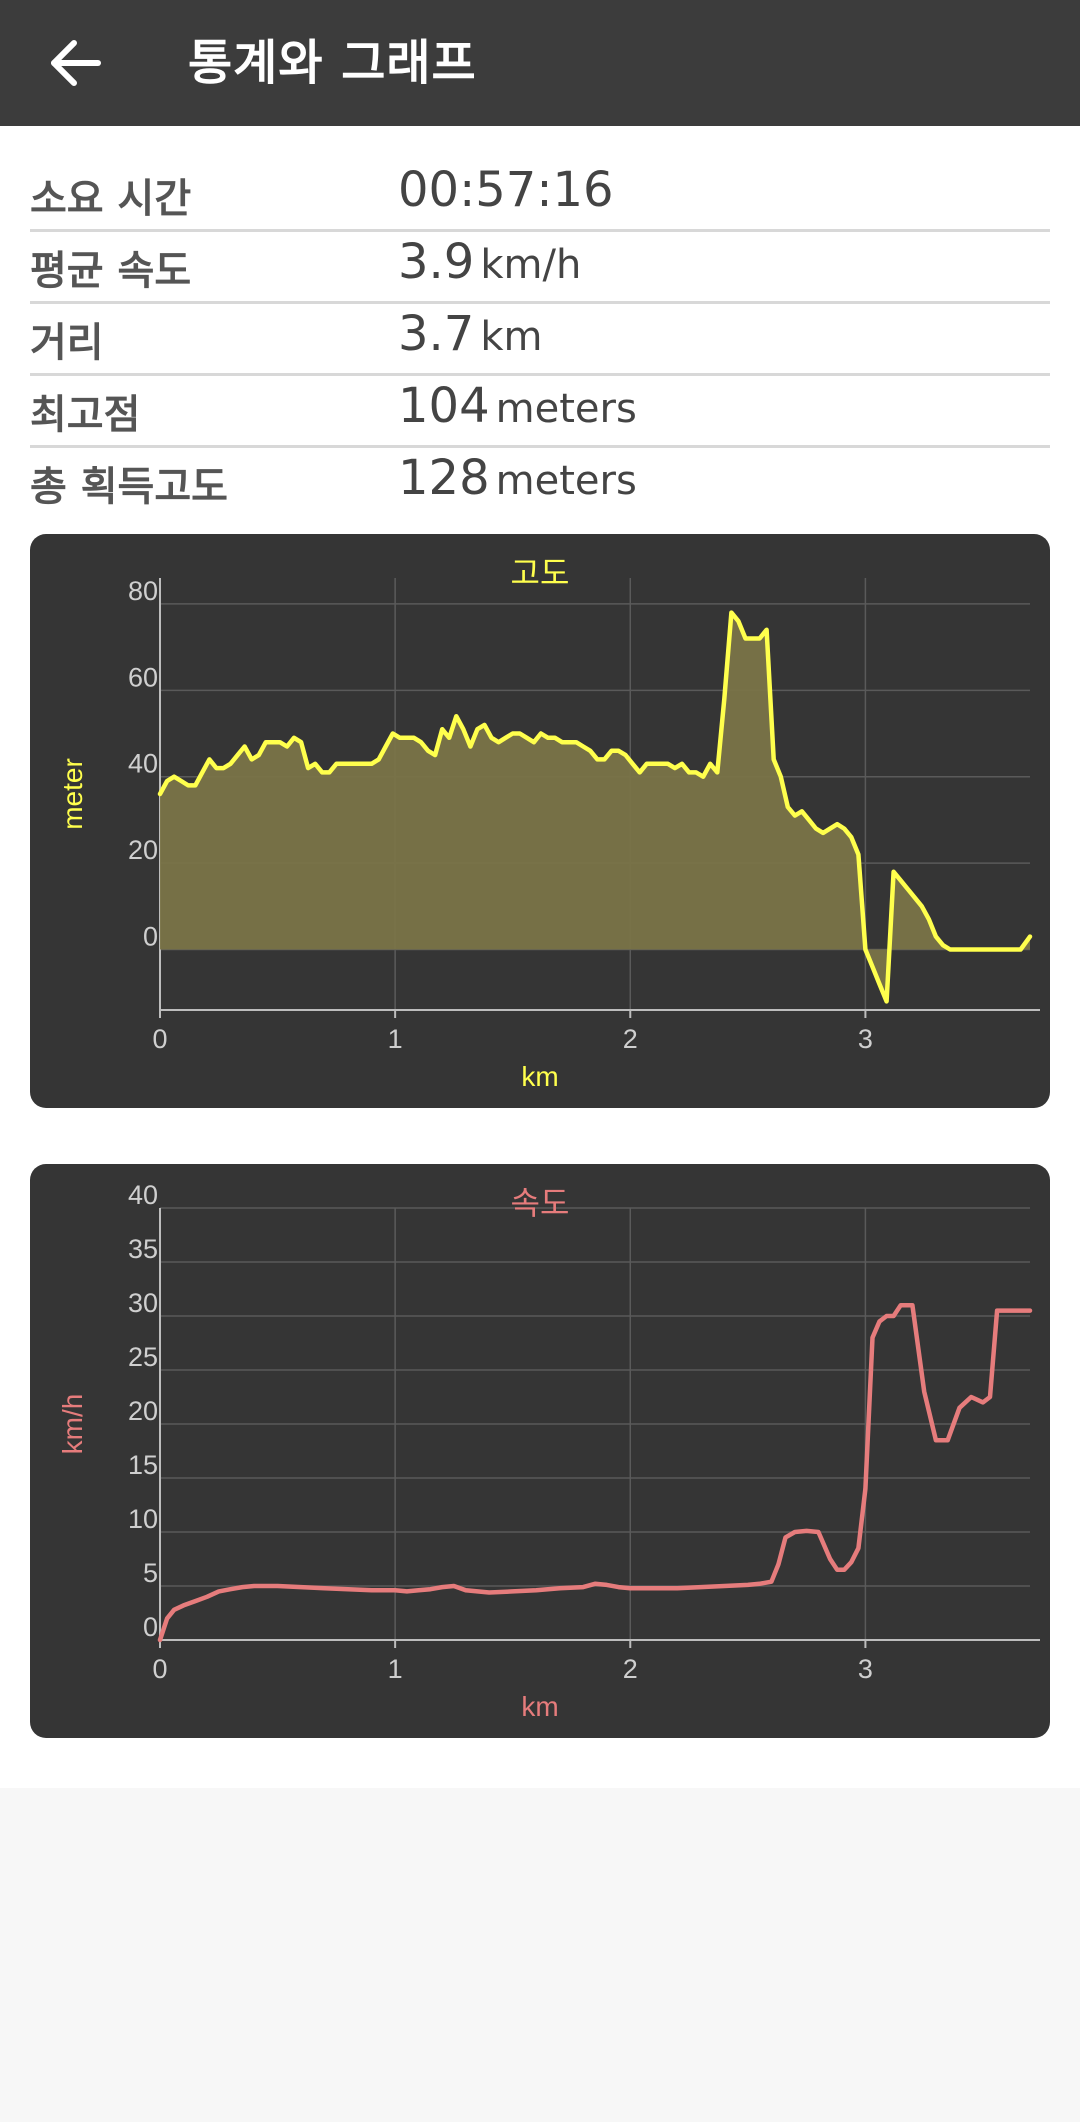  Describe the element at coordinates (517, 406) in the screenshot. I see `stat-value: 104 meters` at that location.